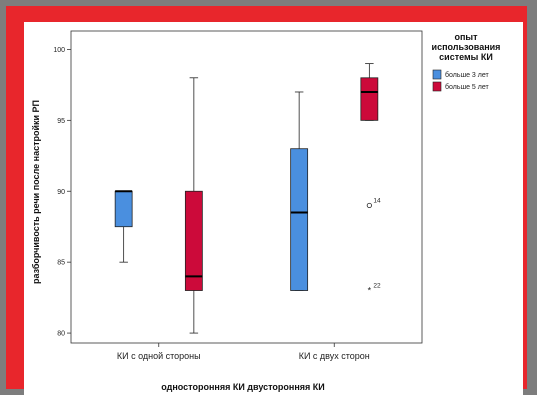  I want to click on legend-title: опыт, so click(466, 37).